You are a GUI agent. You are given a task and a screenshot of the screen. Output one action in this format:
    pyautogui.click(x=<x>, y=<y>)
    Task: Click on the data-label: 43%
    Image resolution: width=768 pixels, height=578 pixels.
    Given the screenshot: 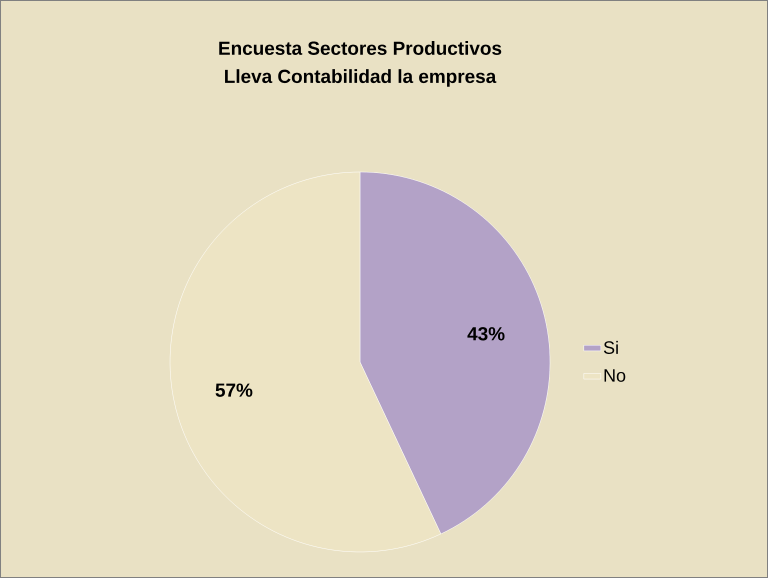 What is the action you would take?
    pyautogui.click(x=486, y=334)
    